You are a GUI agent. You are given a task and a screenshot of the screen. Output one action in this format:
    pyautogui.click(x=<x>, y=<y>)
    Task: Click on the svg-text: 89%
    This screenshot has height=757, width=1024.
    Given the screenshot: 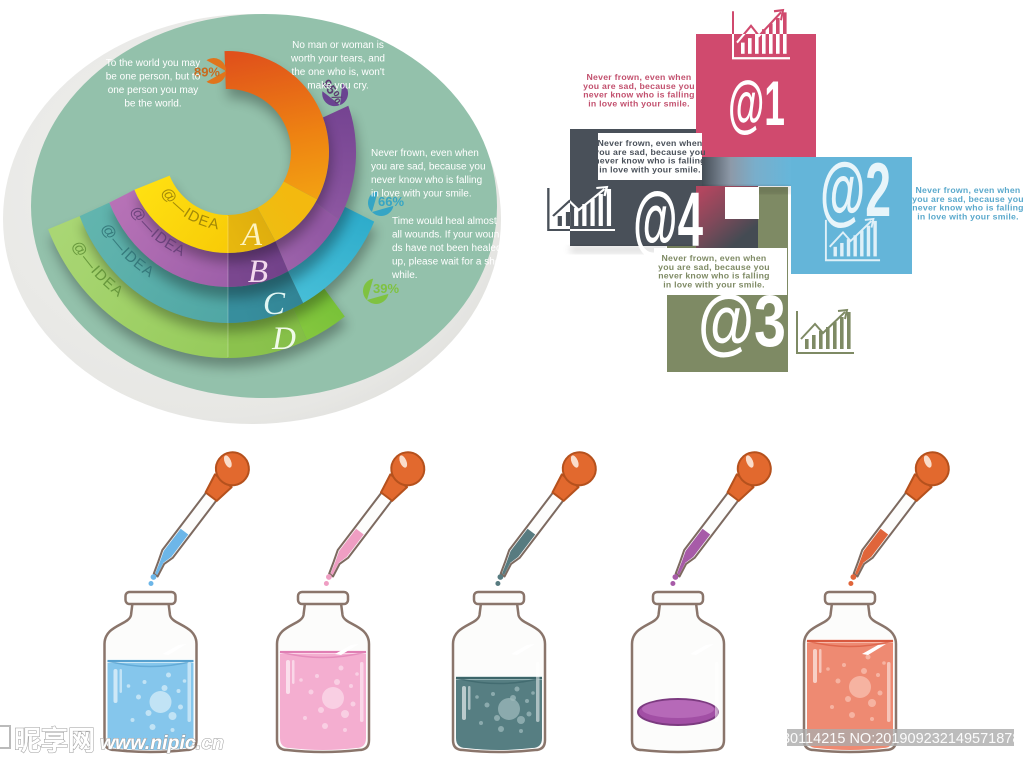 What is the action you would take?
    pyautogui.click(x=207, y=72)
    